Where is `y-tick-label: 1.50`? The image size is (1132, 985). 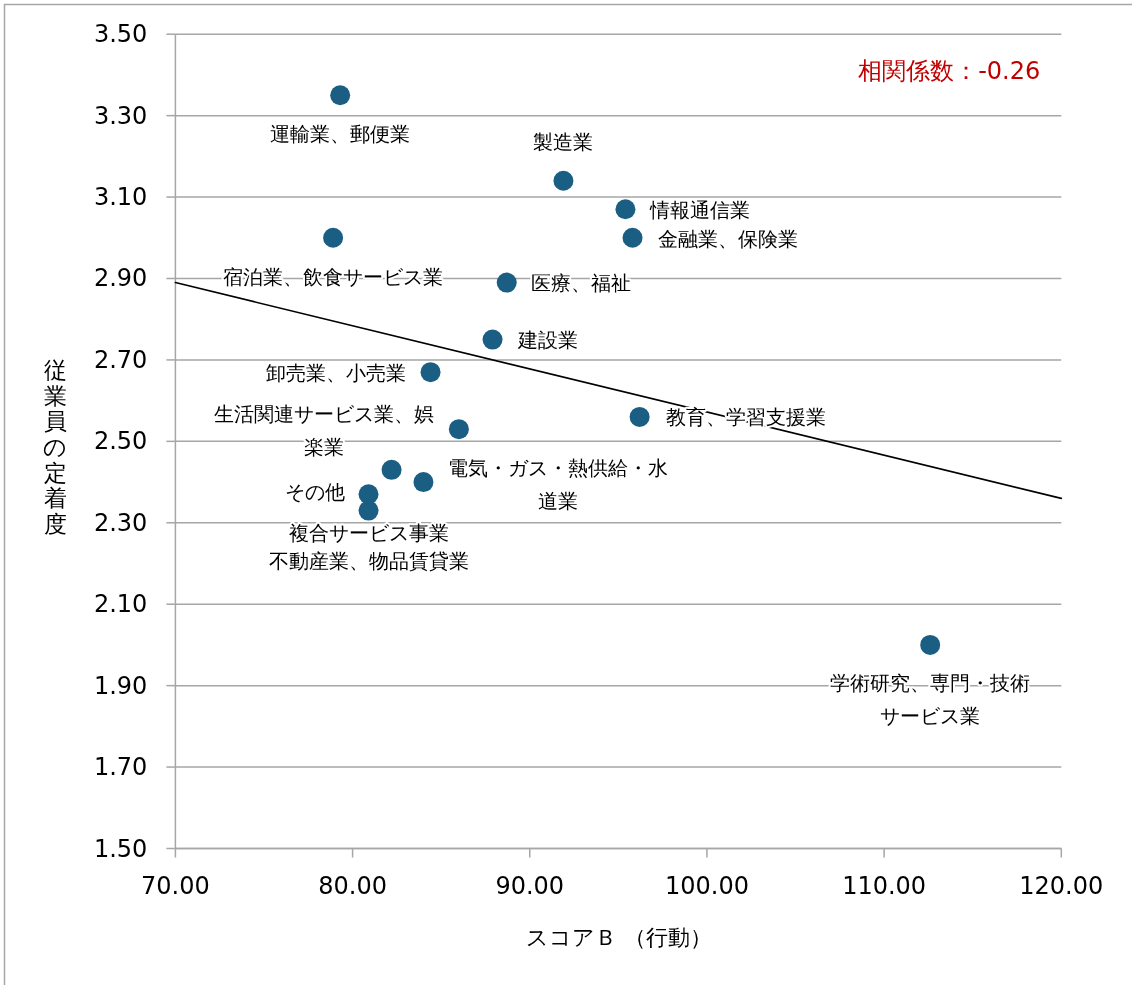 y-tick-label: 1.50 is located at coordinates (120, 848).